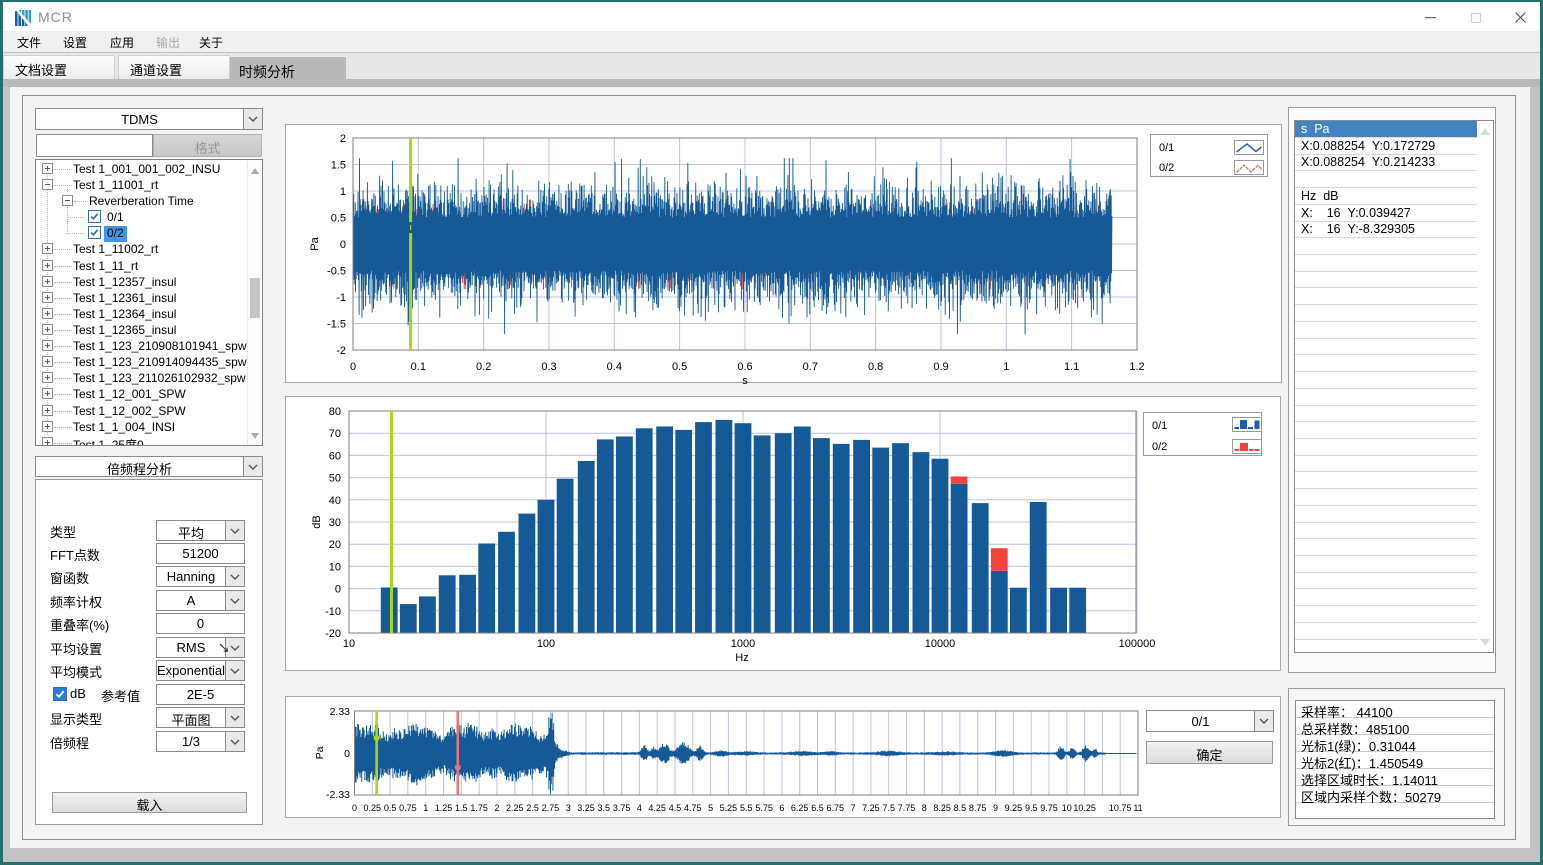 The width and height of the screenshot is (1543, 865). What do you see at coordinates (1071, 367) in the screenshot?
I see `svg-text: 1.1` at bounding box center [1071, 367].